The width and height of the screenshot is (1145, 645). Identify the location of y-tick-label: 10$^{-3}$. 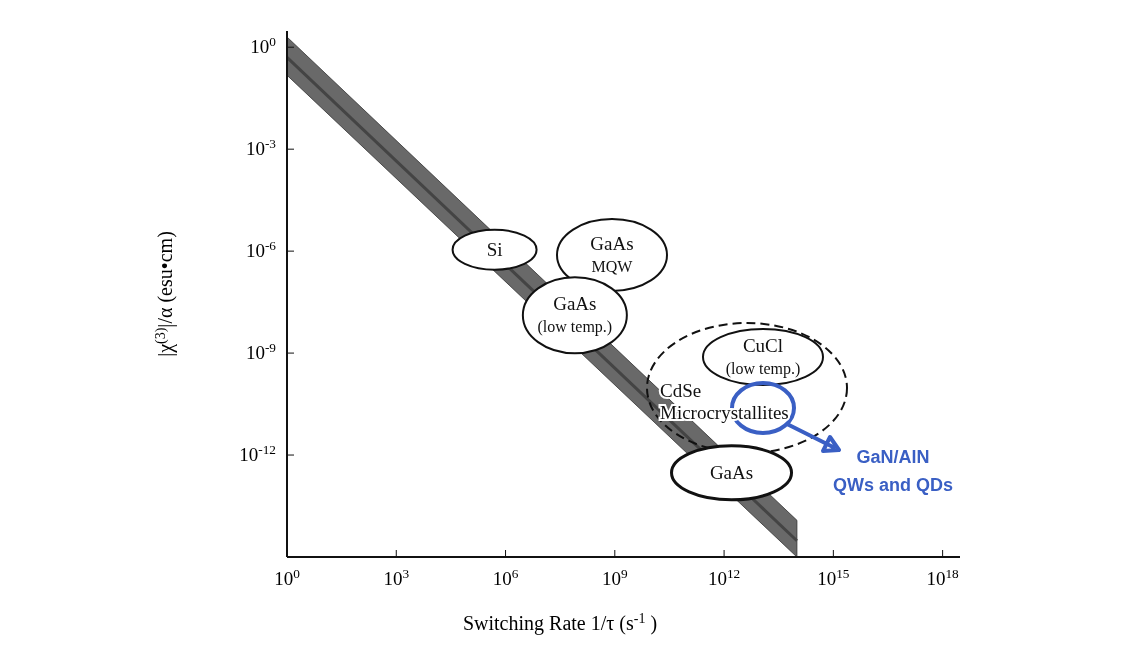
(261, 147).